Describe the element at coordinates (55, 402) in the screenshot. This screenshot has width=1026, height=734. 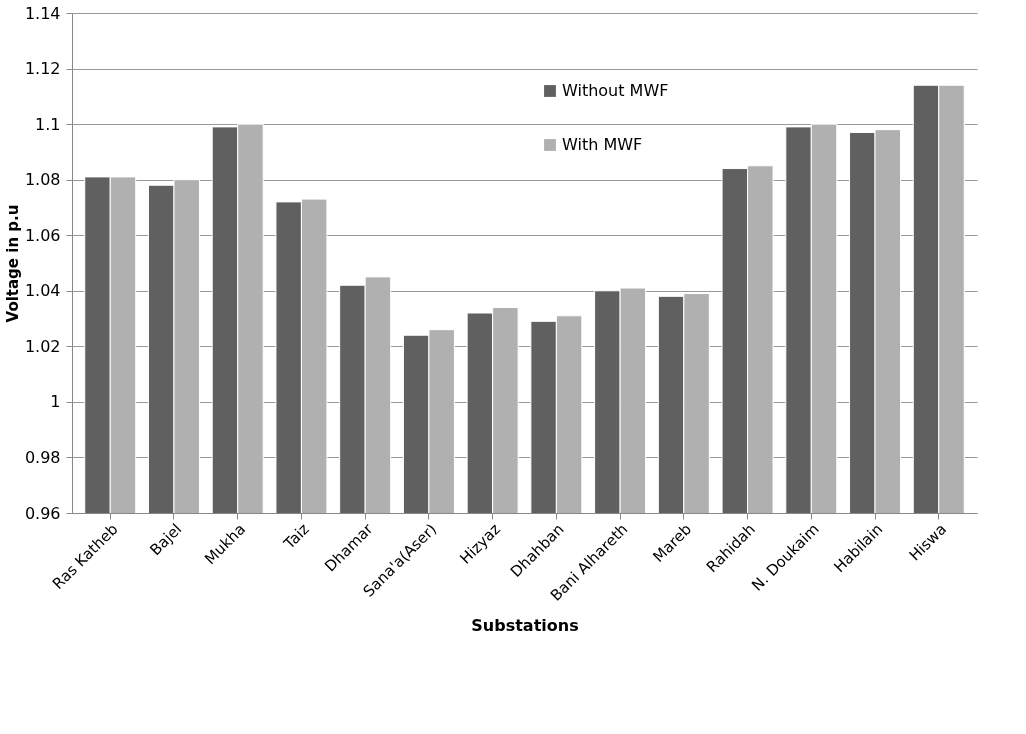
I see `y-tick-label: 1` at that location.